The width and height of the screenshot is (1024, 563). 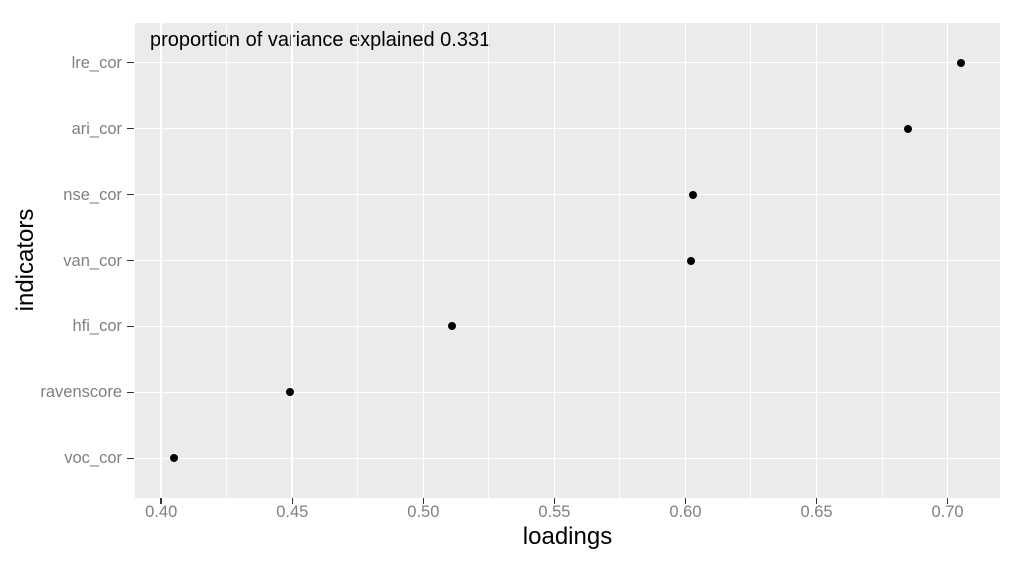 What do you see at coordinates (96, 62) in the screenshot?
I see `y-tick-label: lre_cor` at bounding box center [96, 62].